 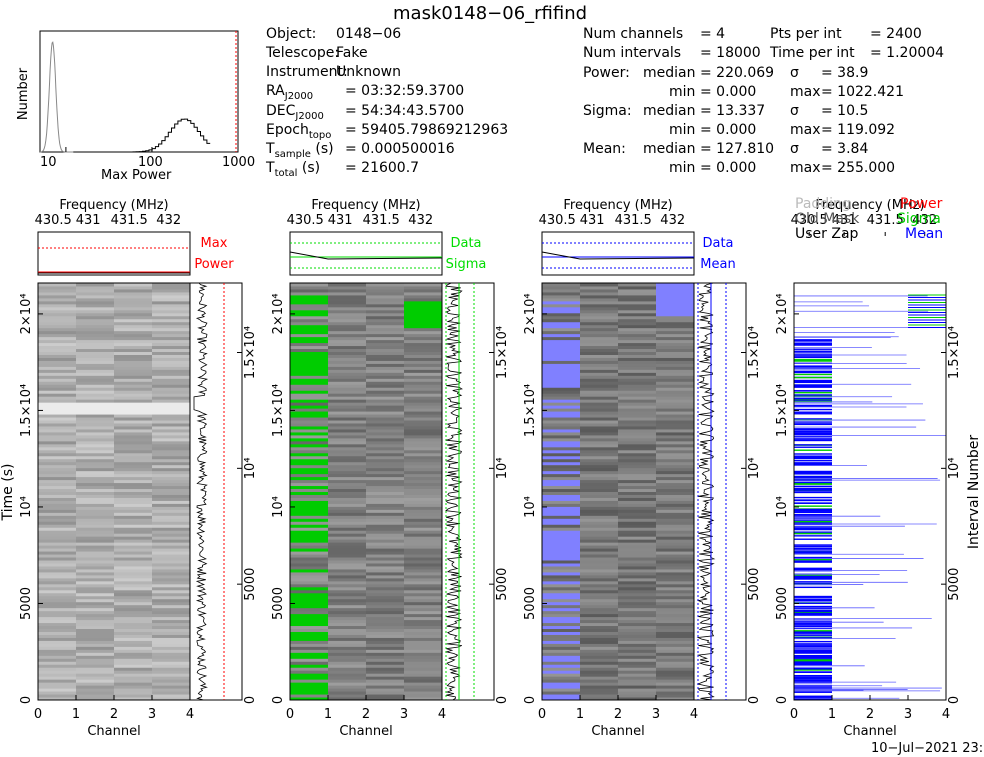 I want to click on time-tick-0-3: 1.5×10⁴, so click(x=26, y=410).